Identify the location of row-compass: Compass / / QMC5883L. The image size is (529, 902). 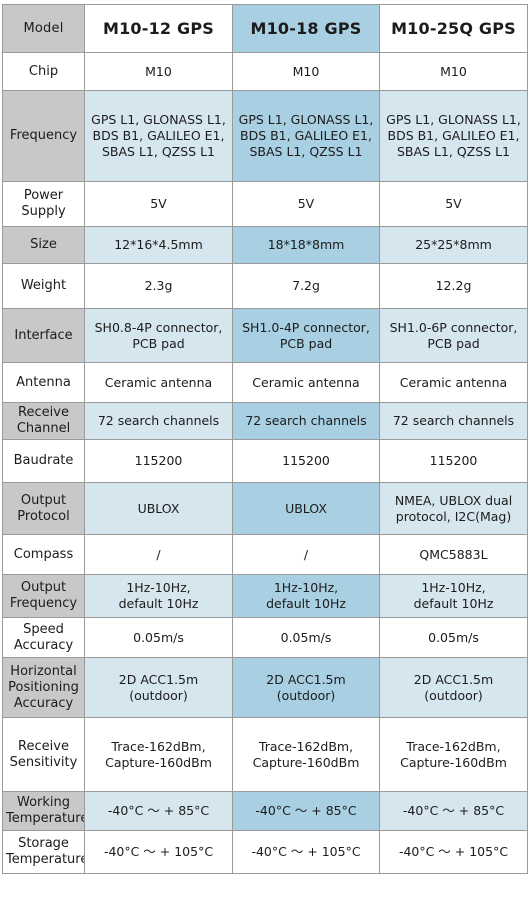
(265, 554).